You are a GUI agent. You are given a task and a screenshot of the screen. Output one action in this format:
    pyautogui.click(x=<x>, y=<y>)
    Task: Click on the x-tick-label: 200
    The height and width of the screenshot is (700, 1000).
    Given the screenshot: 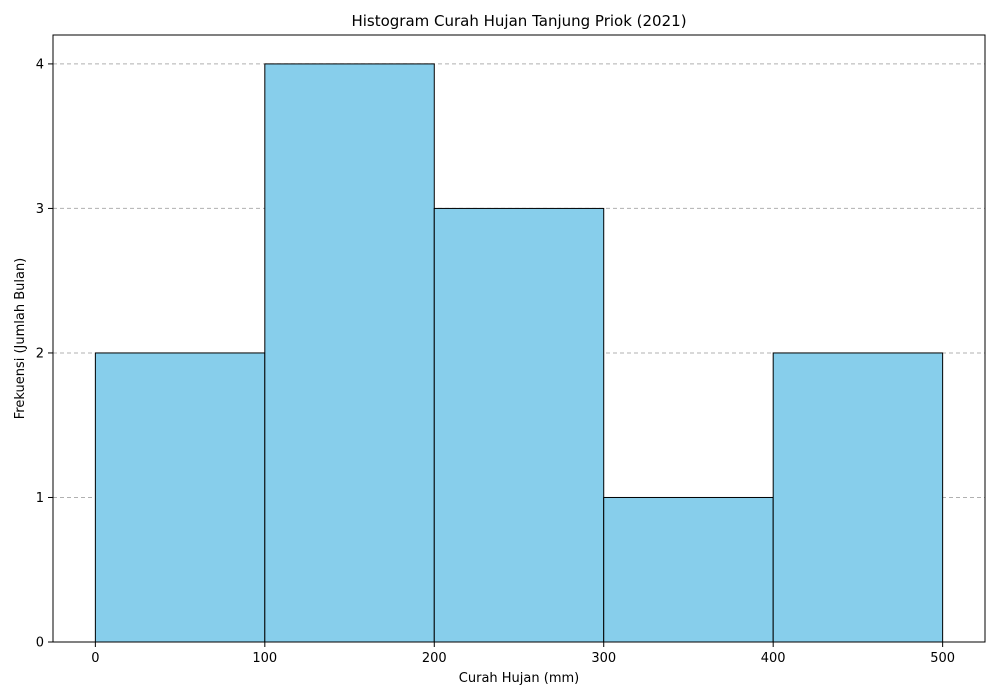 What is the action you would take?
    pyautogui.click(x=434, y=658)
    